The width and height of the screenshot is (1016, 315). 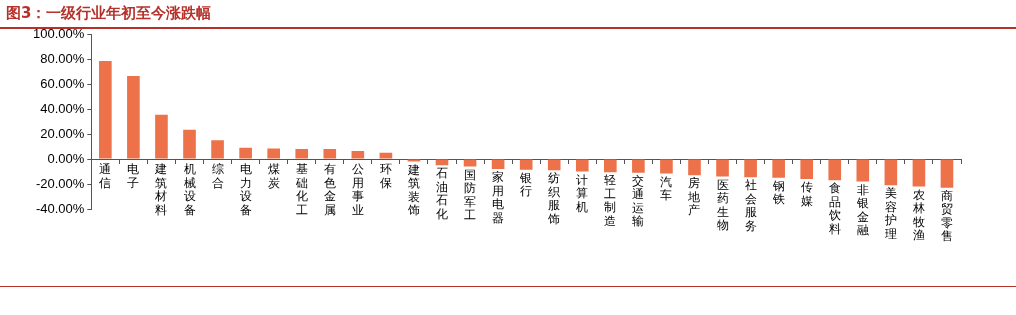 What do you see at coordinates (413, 190) in the screenshot?
I see `x-tick-label: 建筑装饰` at bounding box center [413, 190].